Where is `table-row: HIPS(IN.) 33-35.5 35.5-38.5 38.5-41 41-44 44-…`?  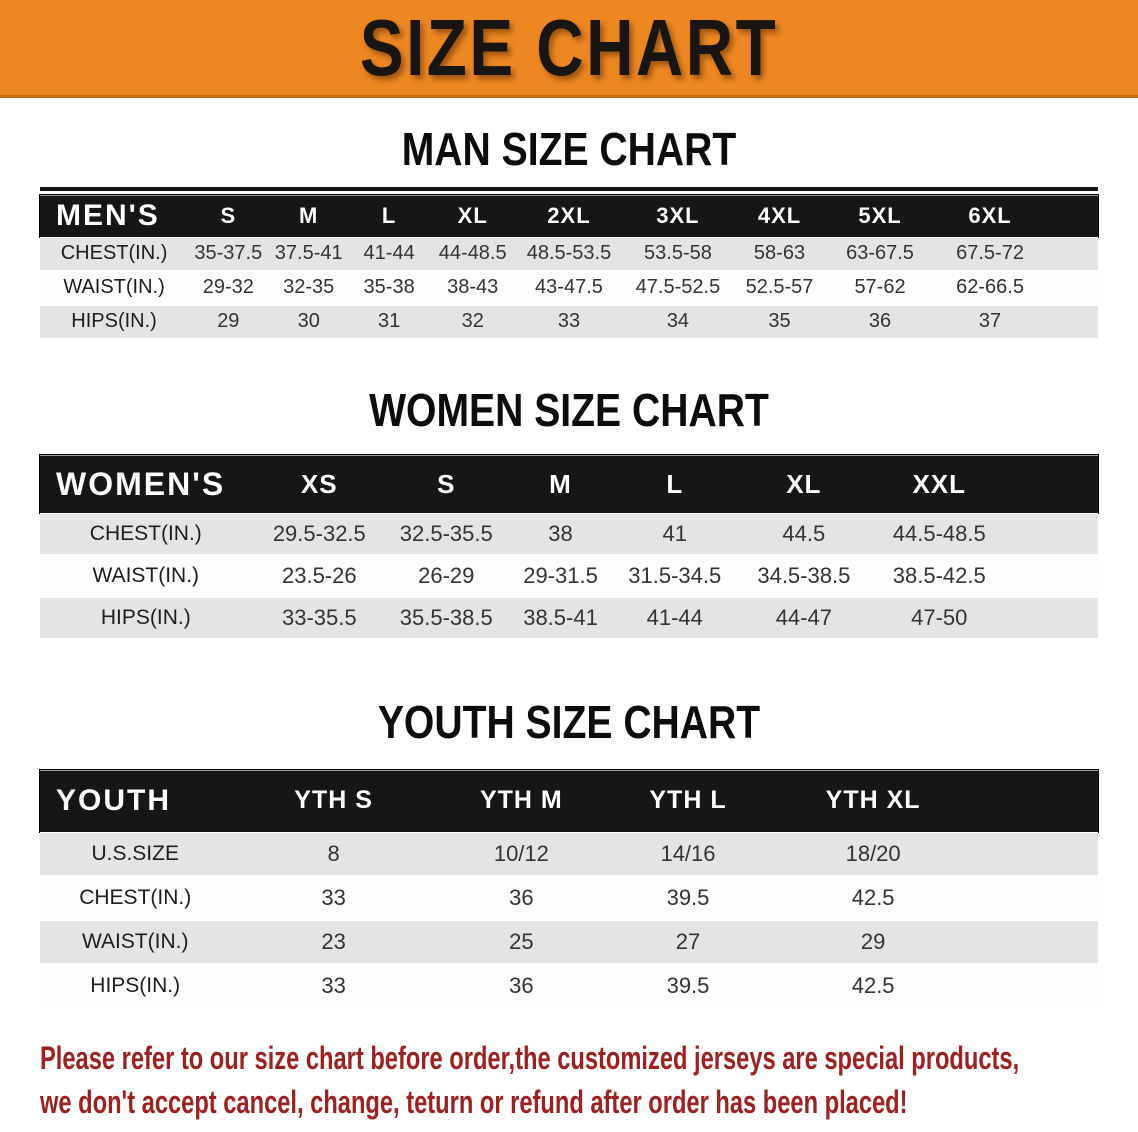 table-row: HIPS(IN.) 33-35.5 35.5-38.5 38.5-41 41-44 44-… is located at coordinates (569, 618).